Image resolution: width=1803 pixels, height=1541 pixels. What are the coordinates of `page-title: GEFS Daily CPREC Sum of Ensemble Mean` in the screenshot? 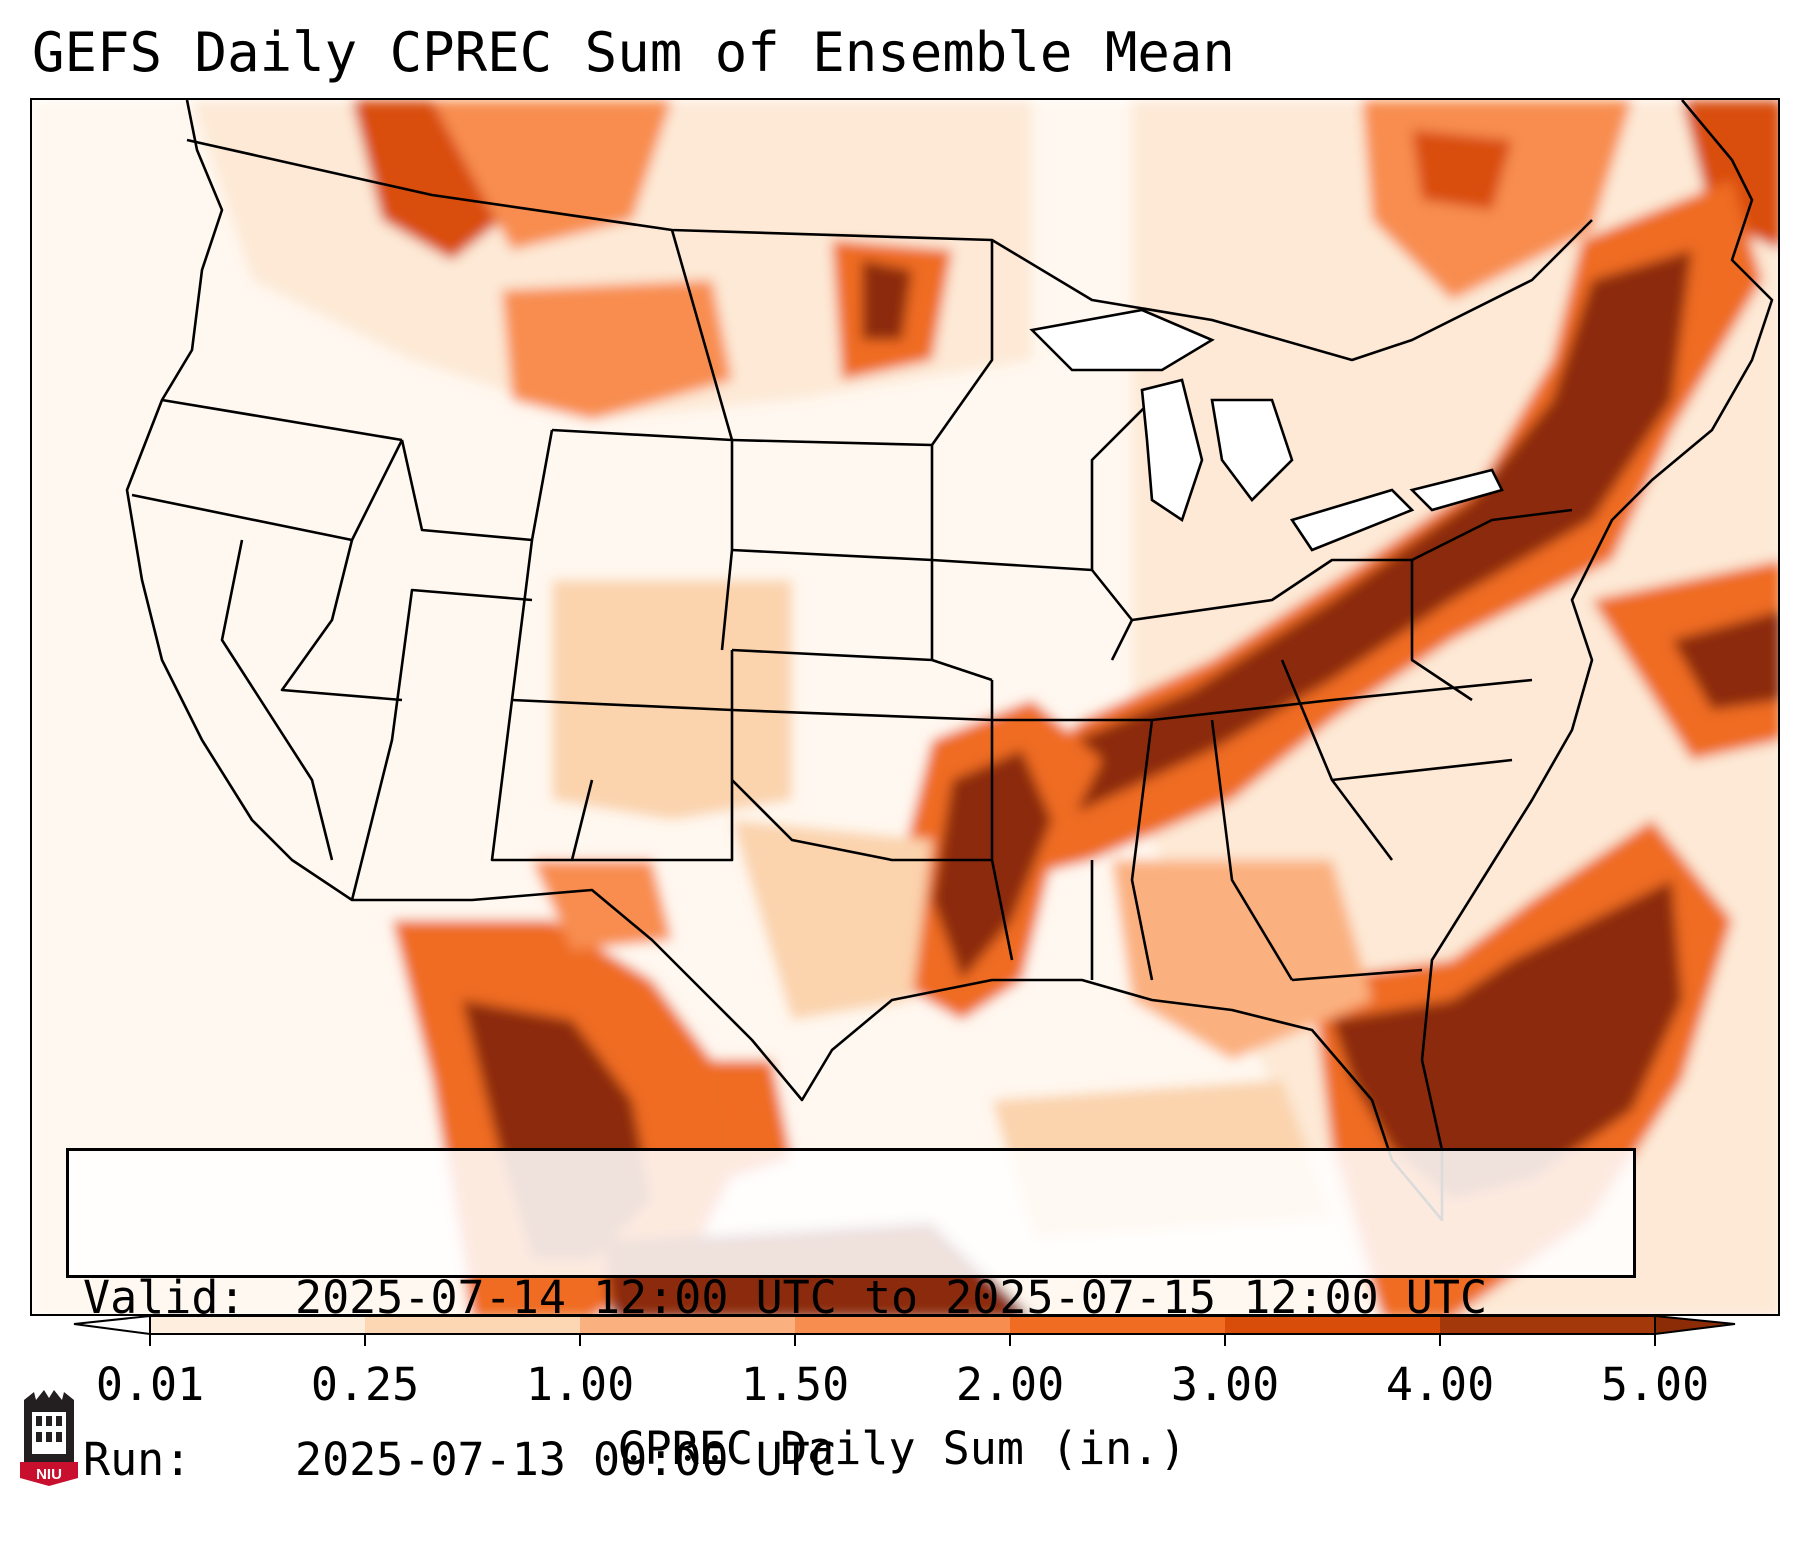 It's located at (633, 52).